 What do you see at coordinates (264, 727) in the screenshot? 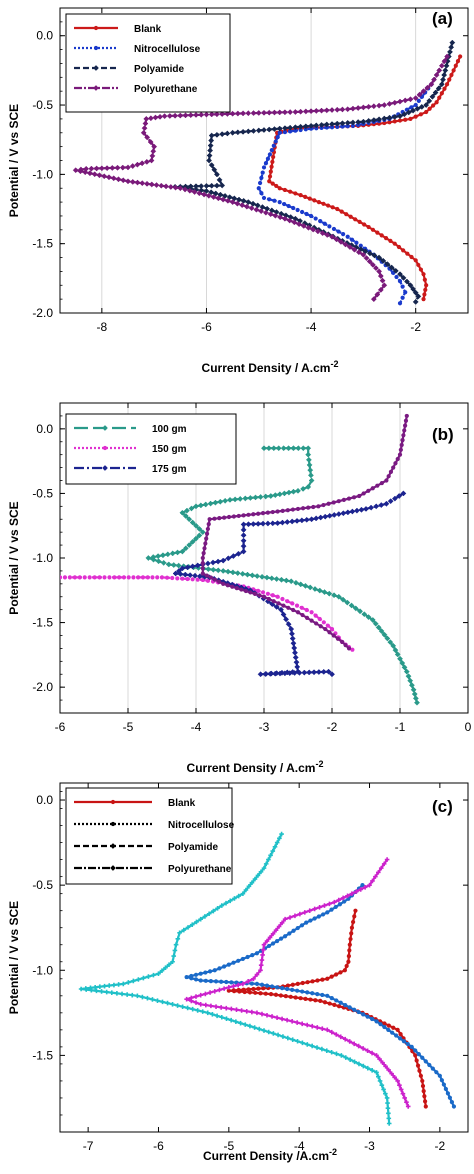
I see `x-tick-label: -3` at bounding box center [264, 727].